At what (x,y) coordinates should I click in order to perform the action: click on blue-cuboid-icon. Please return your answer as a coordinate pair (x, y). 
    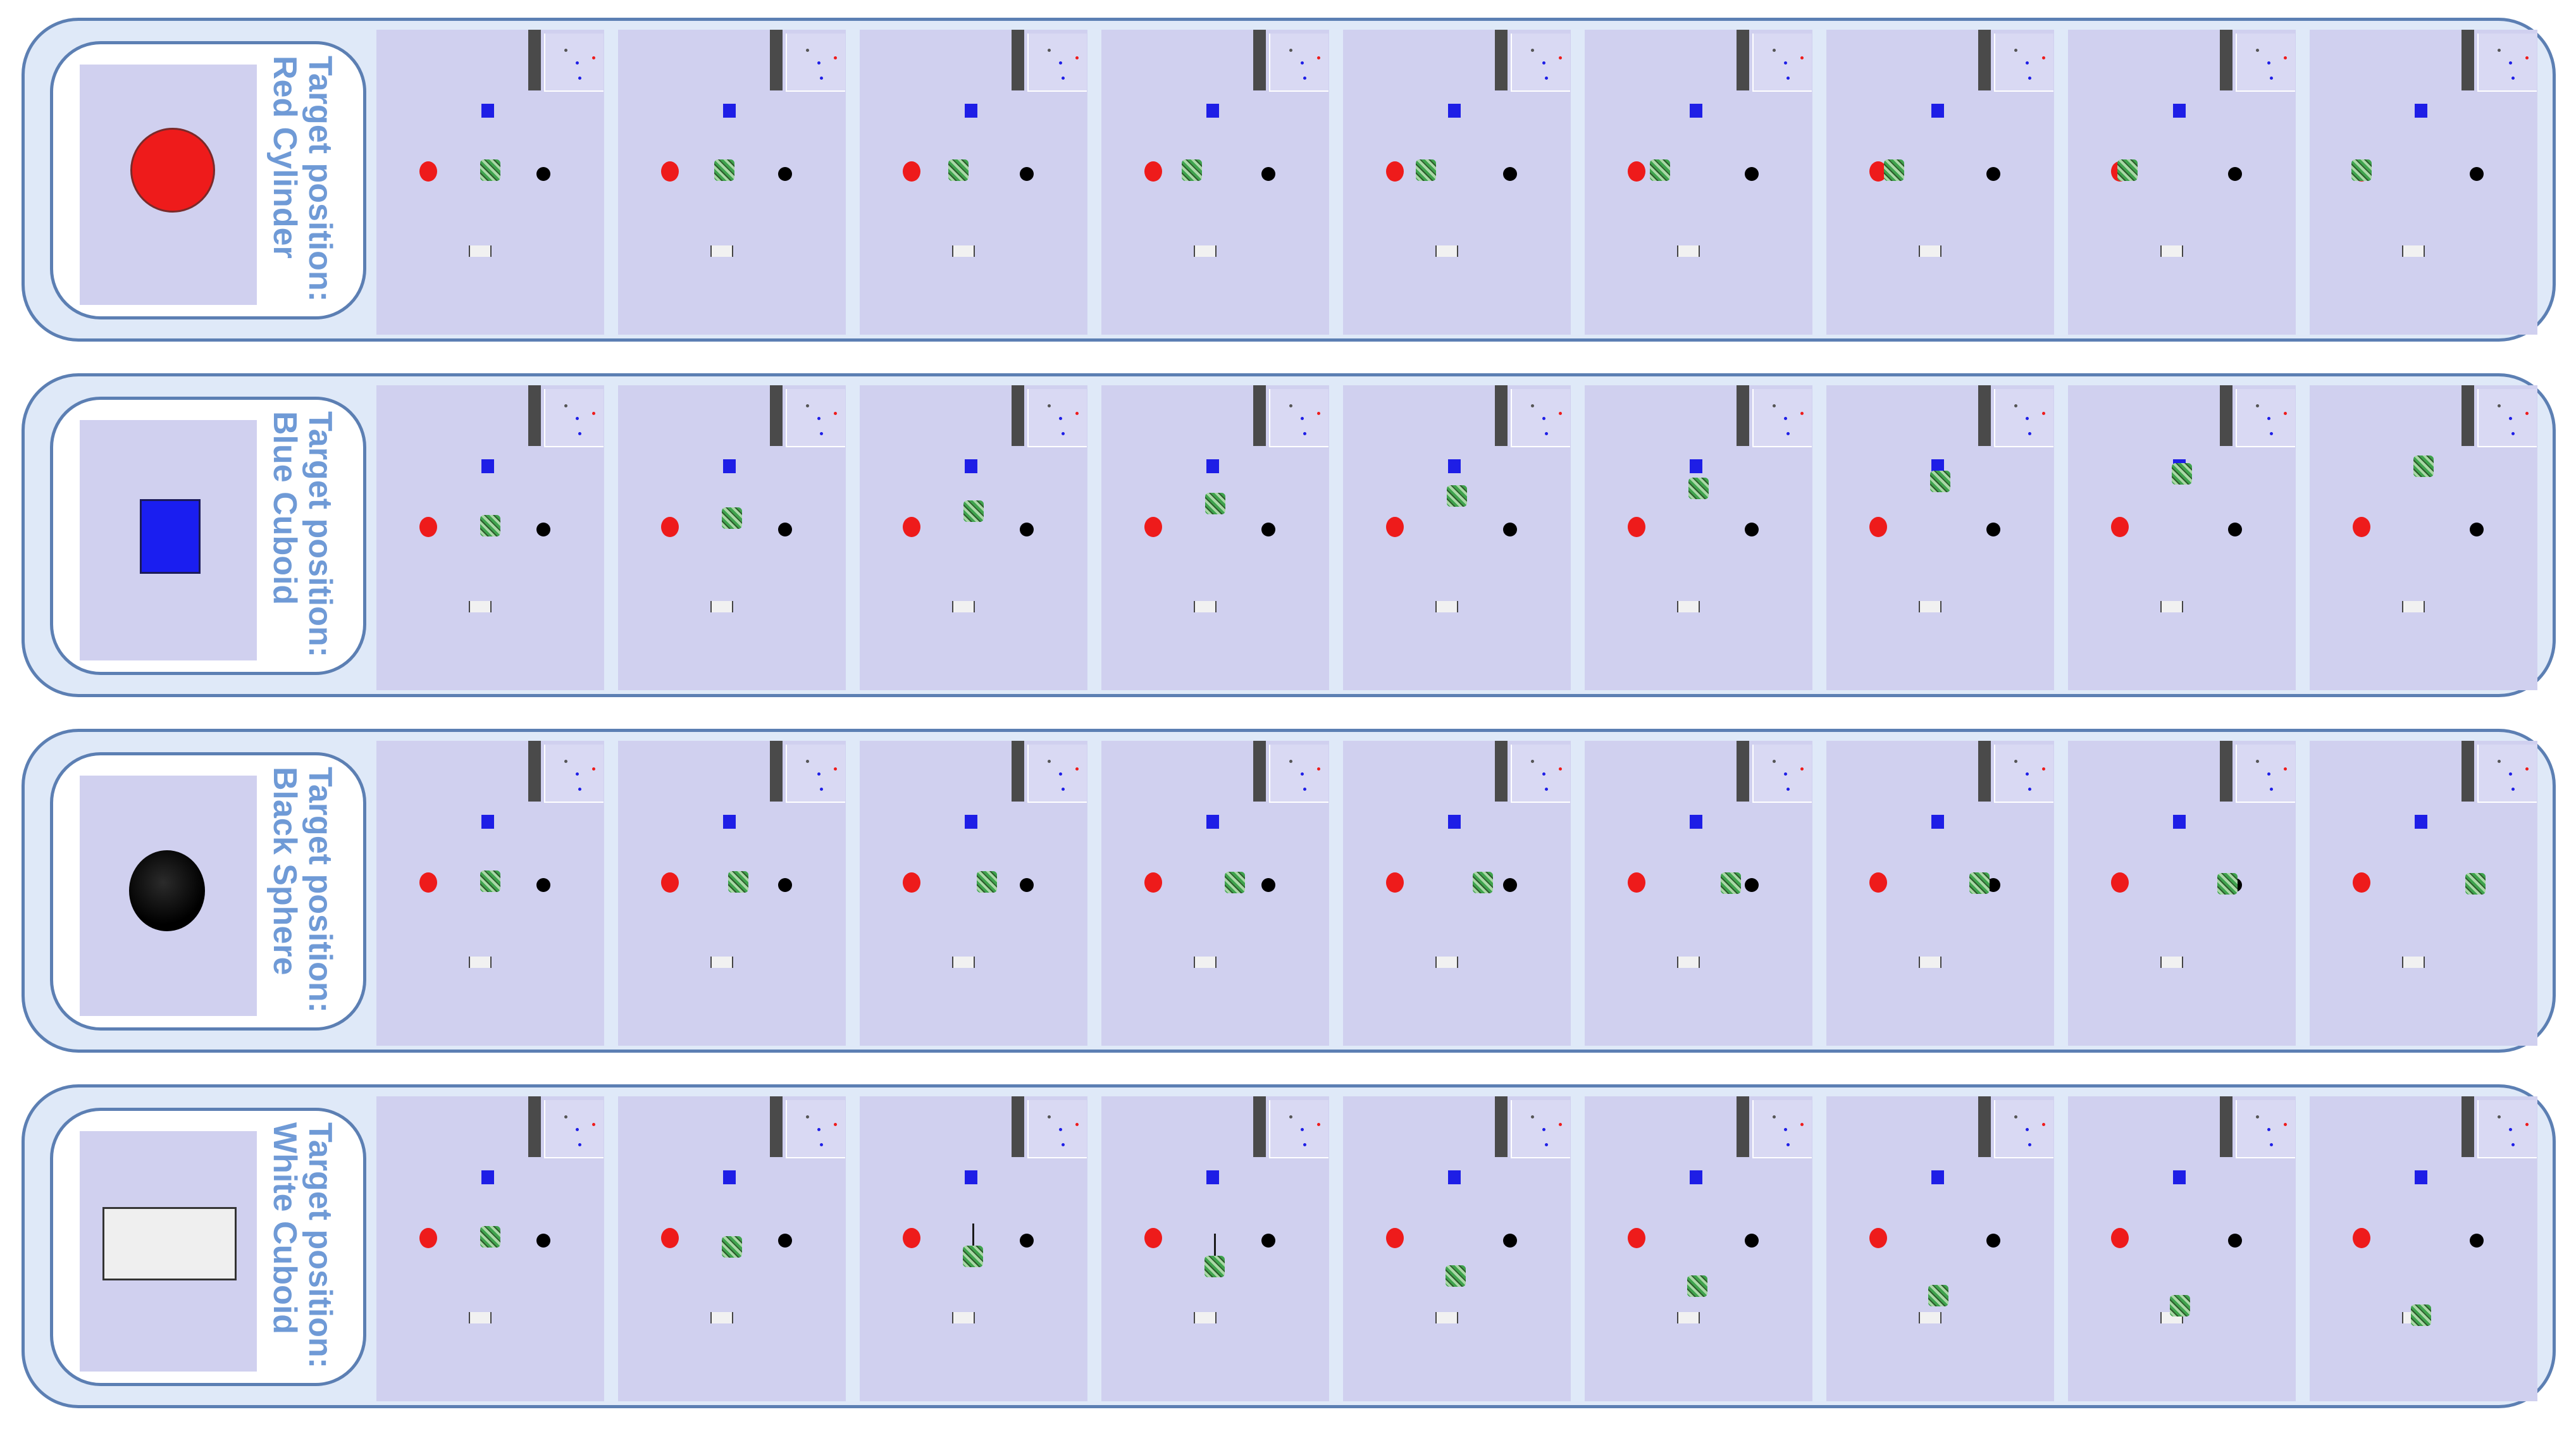
    Looking at the image, I should click on (170, 536).